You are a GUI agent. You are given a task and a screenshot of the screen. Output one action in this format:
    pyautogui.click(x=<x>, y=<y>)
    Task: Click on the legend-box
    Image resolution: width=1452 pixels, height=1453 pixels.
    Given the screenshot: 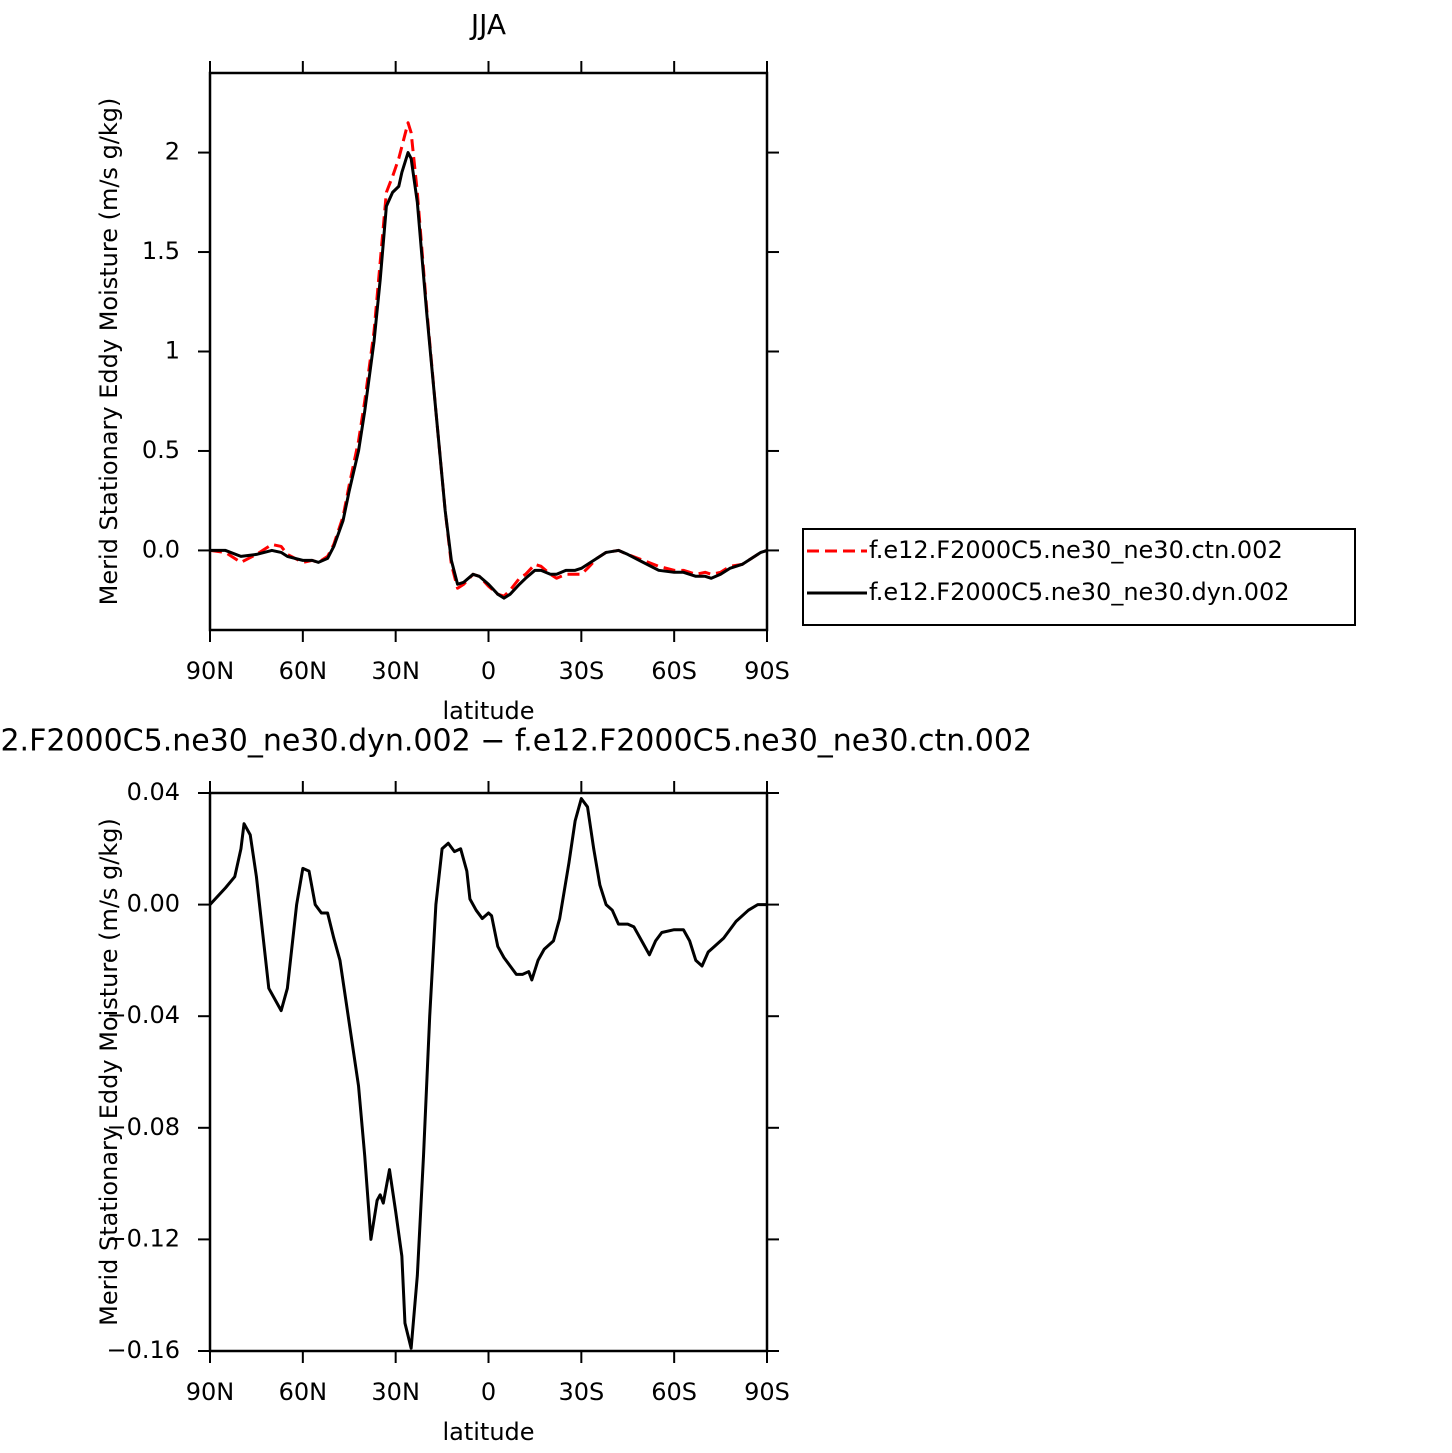 What is the action you would take?
    pyautogui.click(x=1079, y=577)
    